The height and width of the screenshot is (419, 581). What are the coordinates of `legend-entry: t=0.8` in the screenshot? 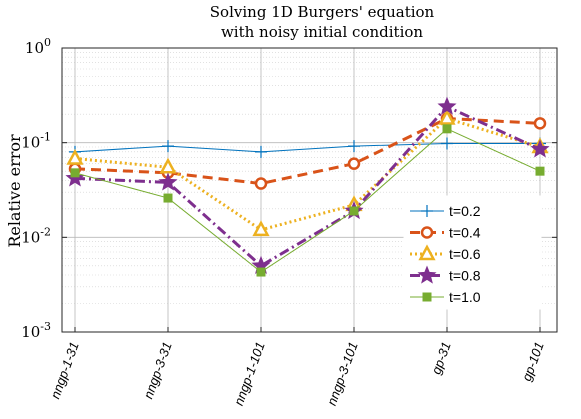 It's located at (445, 274).